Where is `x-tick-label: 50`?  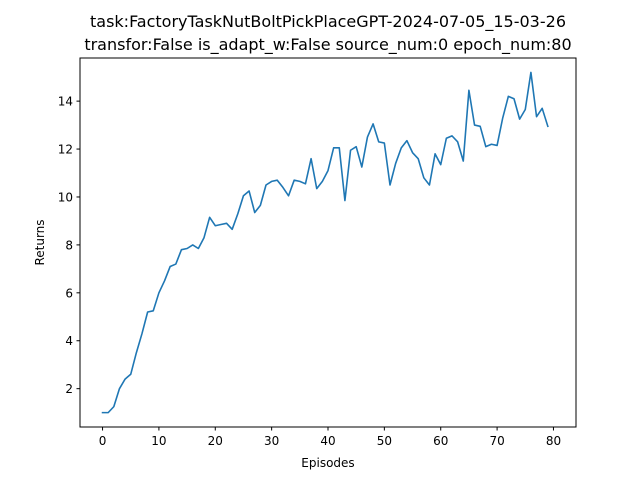
x-tick-label: 50 is located at coordinates (384, 441).